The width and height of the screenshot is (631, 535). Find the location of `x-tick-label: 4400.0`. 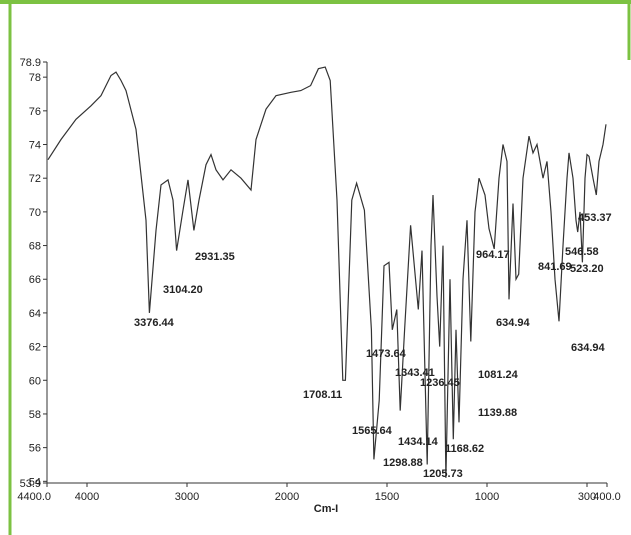

x-tick-label: 4400.0 is located at coordinates (34, 497).